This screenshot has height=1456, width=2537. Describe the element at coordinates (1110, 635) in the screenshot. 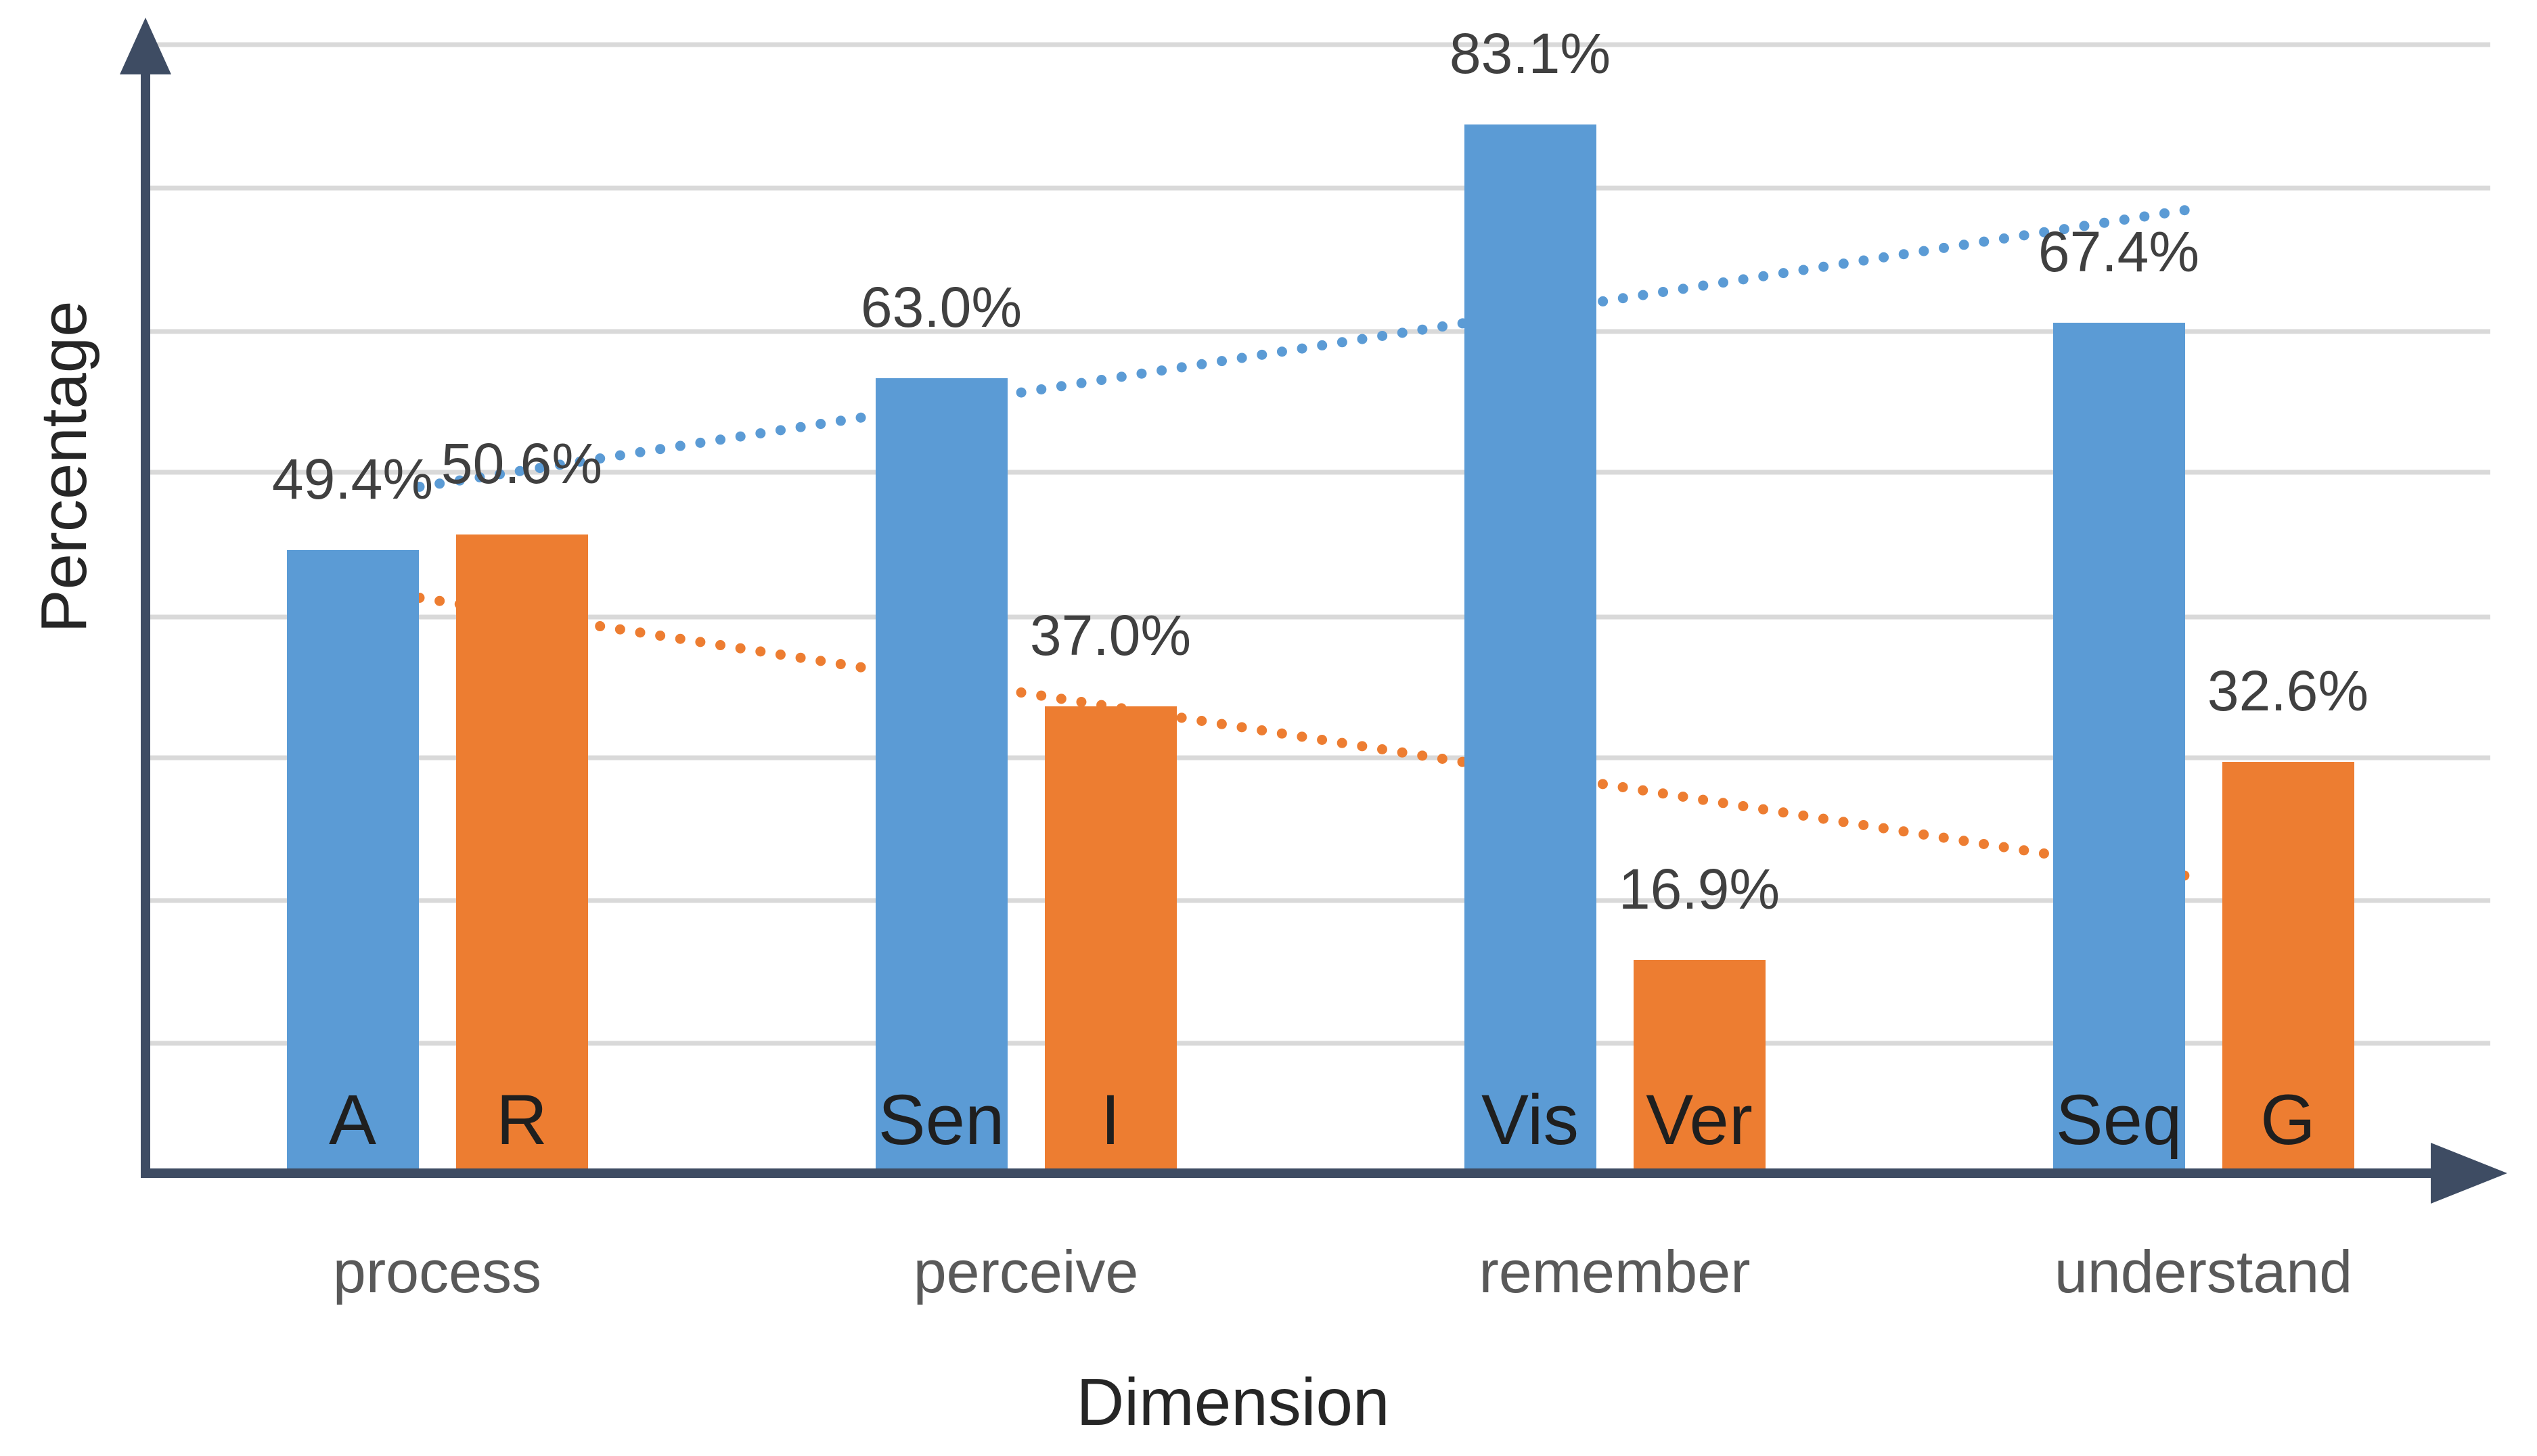

I see `data-label-I: 37.0%` at that location.